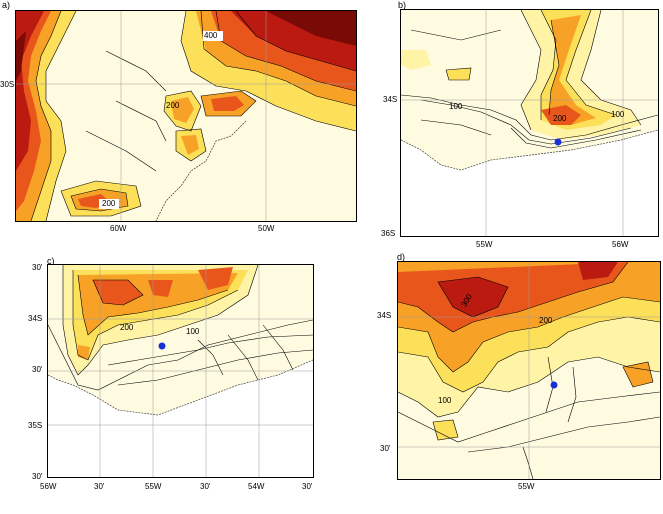  I want to click on panel-c-lat-tick: 35S, so click(35, 425).